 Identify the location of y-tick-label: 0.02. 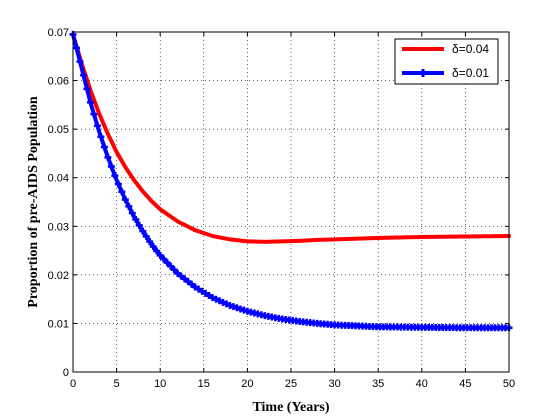
(58, 276).